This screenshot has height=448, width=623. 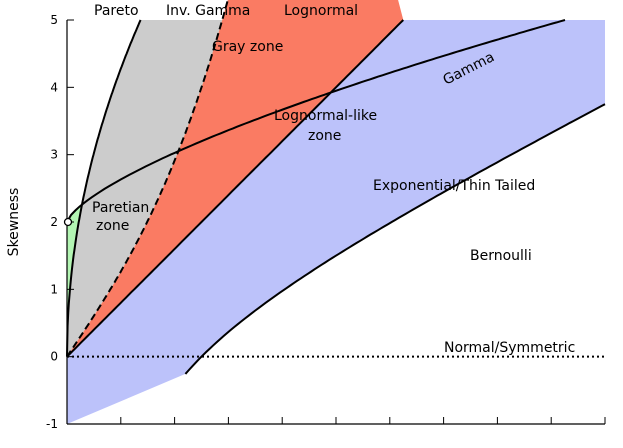 I want to click on markers, so click(x=68, y=222).